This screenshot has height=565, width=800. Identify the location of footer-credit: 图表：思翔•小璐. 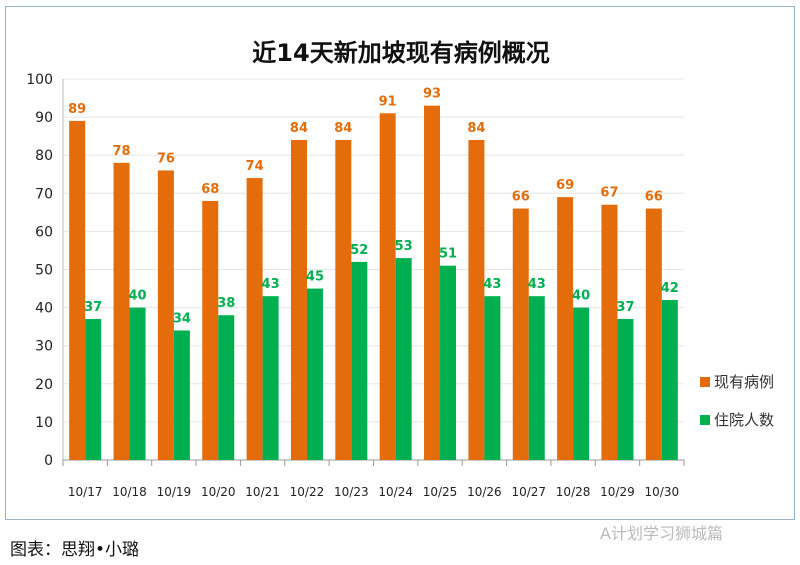
(75, 550).